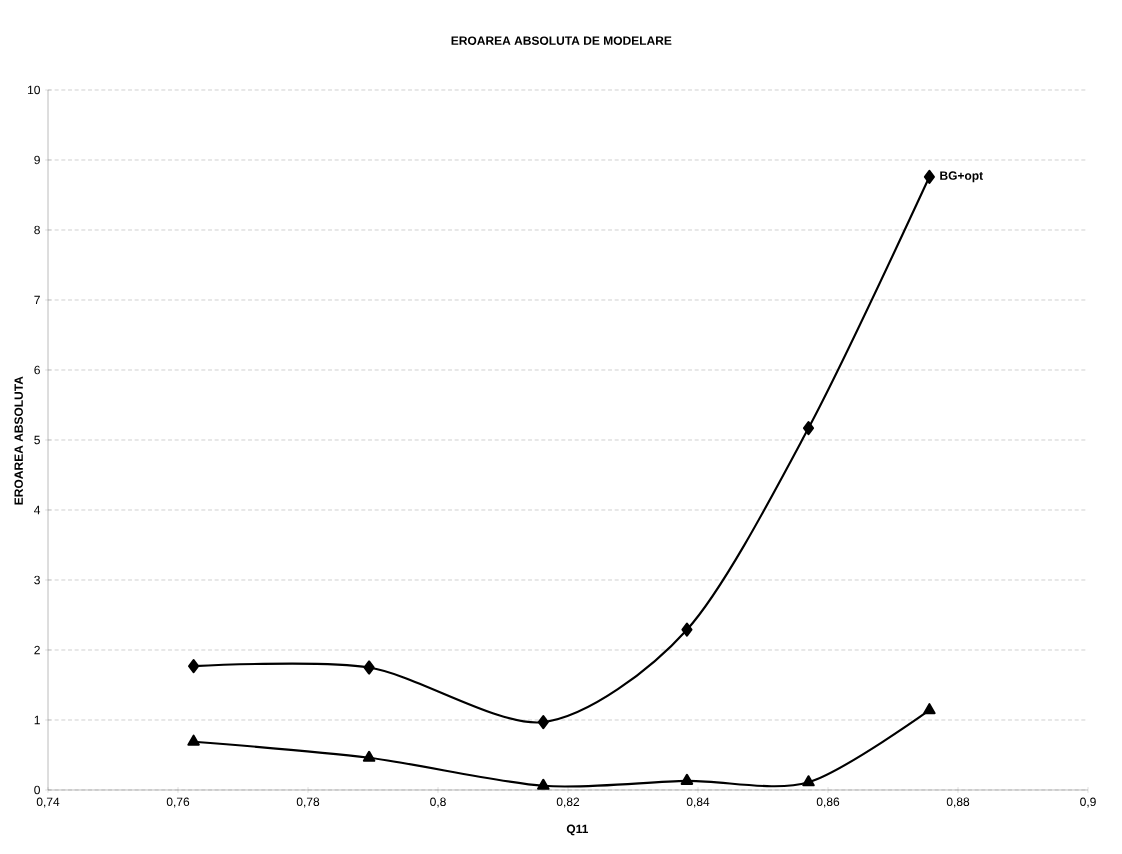  Describe the element at coordinates (961, 177) in the screenshot. I see `series-label: BG+opt` at that location.